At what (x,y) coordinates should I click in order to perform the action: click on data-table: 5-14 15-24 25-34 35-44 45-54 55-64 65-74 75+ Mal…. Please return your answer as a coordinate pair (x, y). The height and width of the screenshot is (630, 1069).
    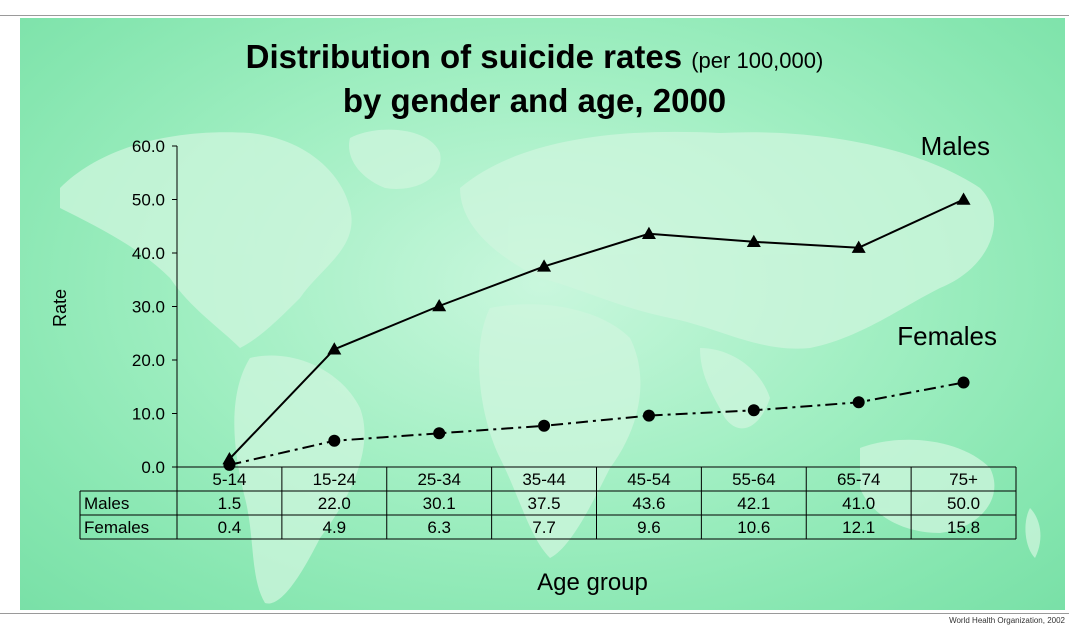
    Looking at the image, I should click on (548, 503).